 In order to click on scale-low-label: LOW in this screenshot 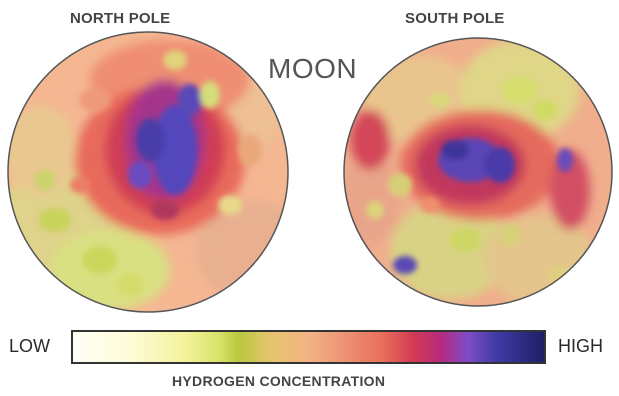, I will do `click(30, 346)`.